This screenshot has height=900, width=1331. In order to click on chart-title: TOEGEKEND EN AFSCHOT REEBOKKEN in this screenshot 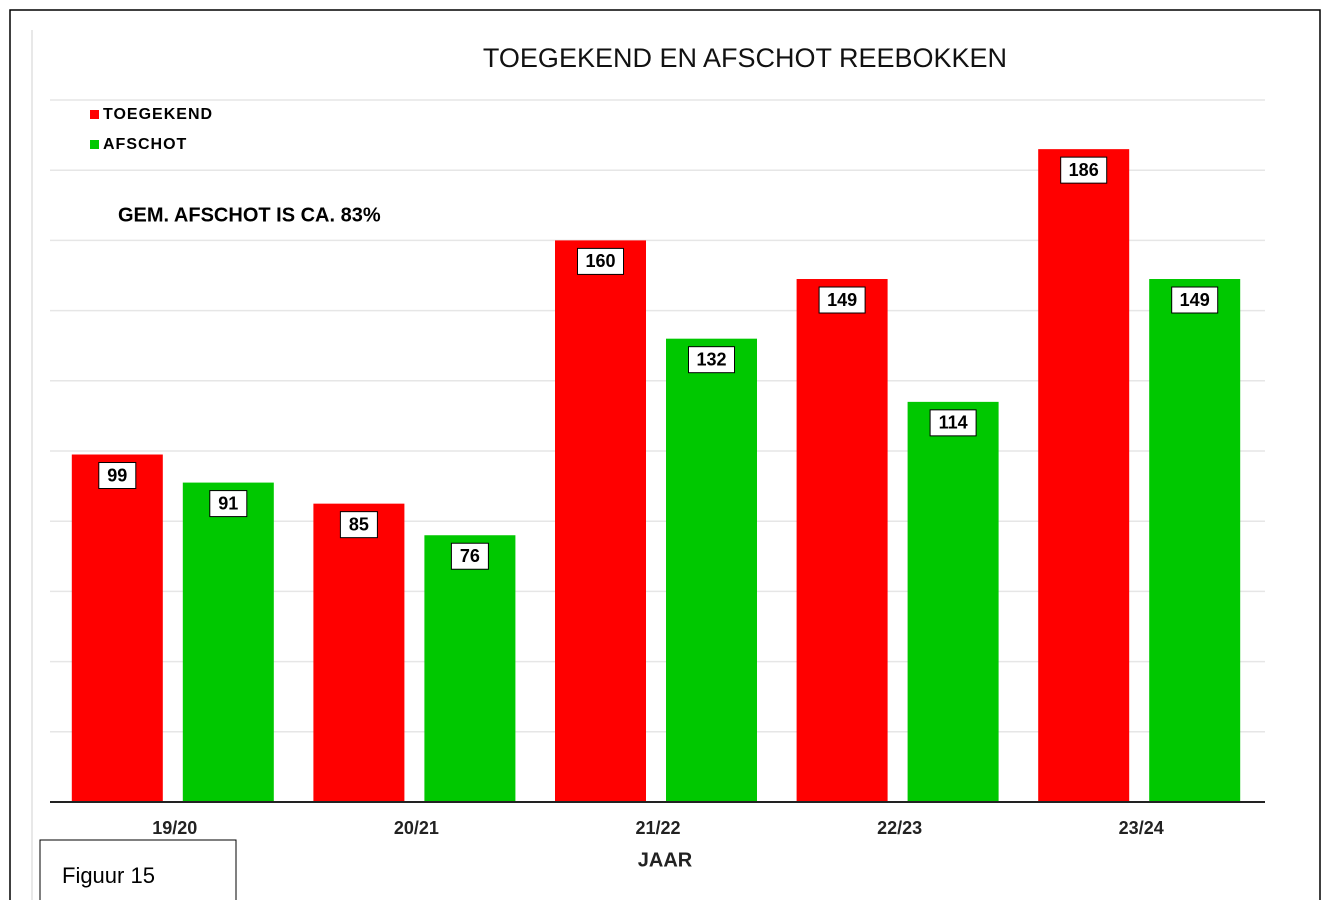, I will do `click(745, 58)`.